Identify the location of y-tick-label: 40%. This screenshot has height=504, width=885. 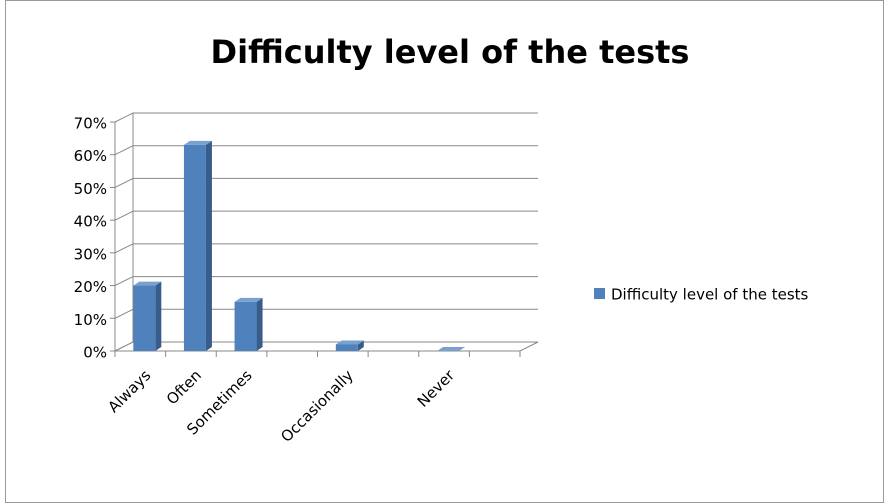
(90, 222).